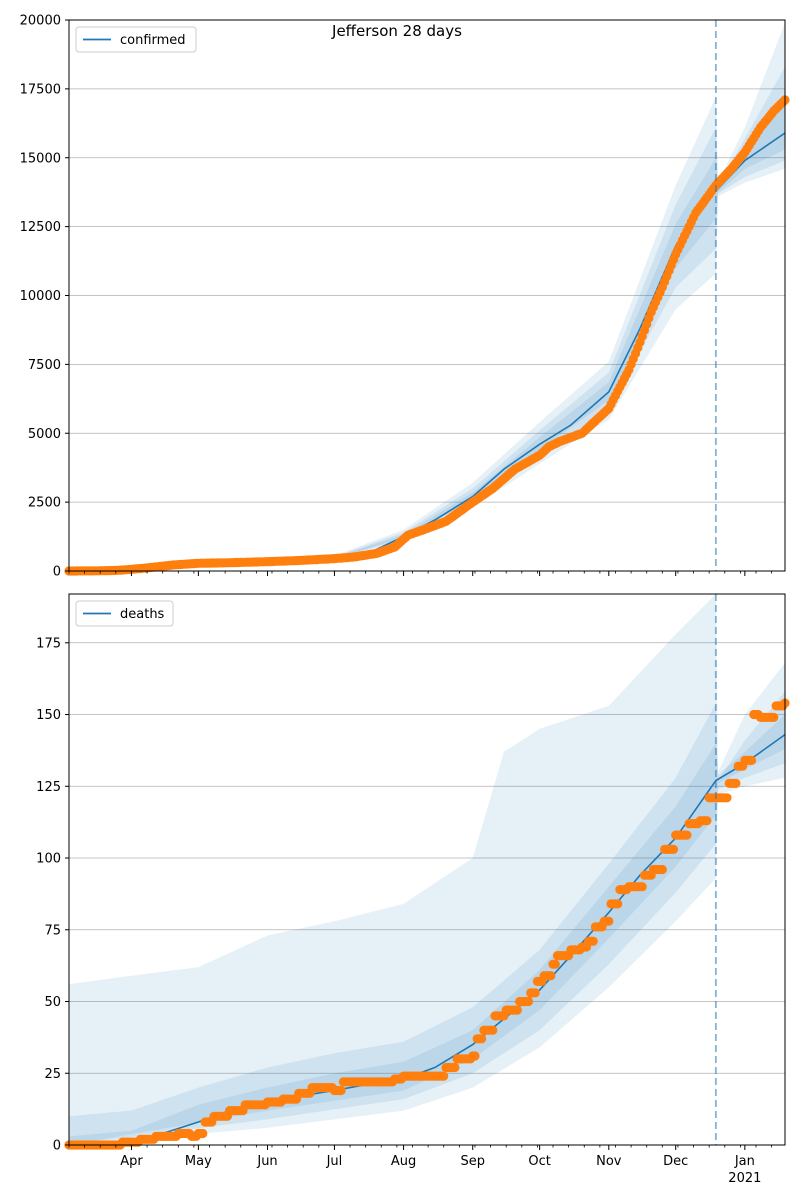  What do you see at coordinates (44, 434) in the screenshot?
I see `y-tick-label: 5000` at bounding box center [44, 434].